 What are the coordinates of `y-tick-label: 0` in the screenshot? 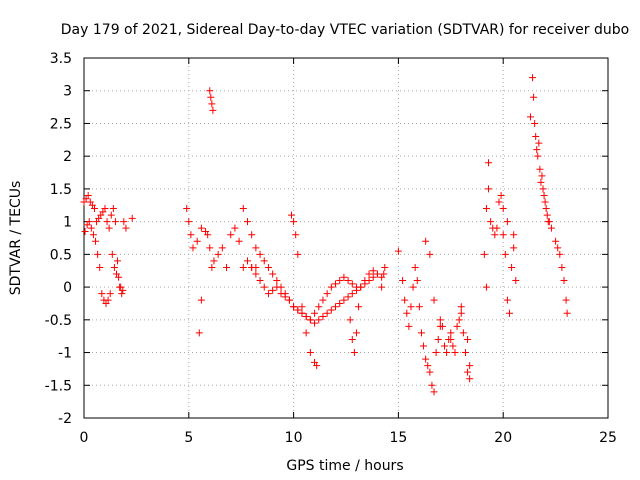 It's located at (67, 288).